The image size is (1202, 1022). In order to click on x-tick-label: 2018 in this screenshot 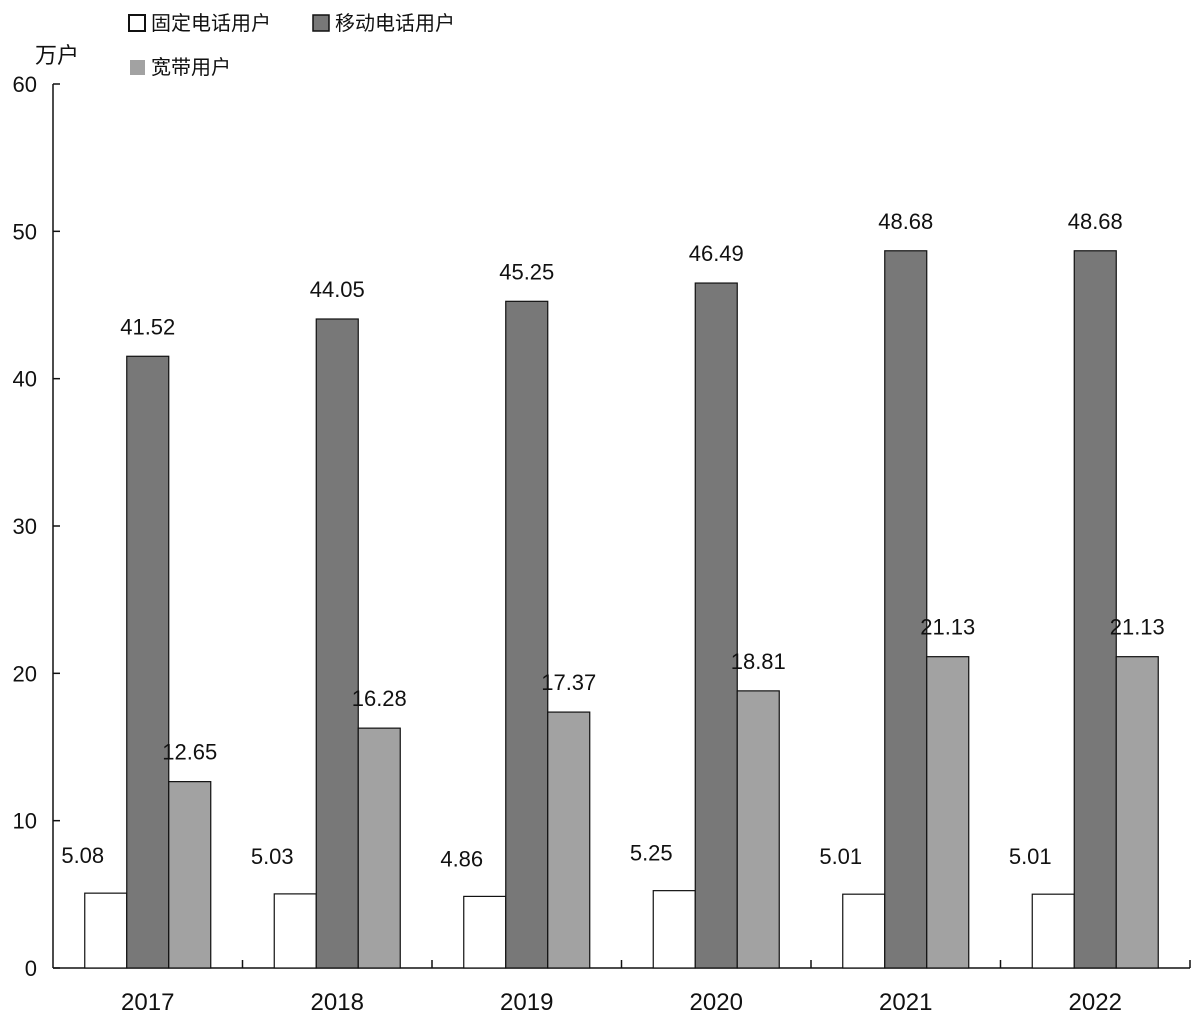, I will do `click(337, 1002)`.